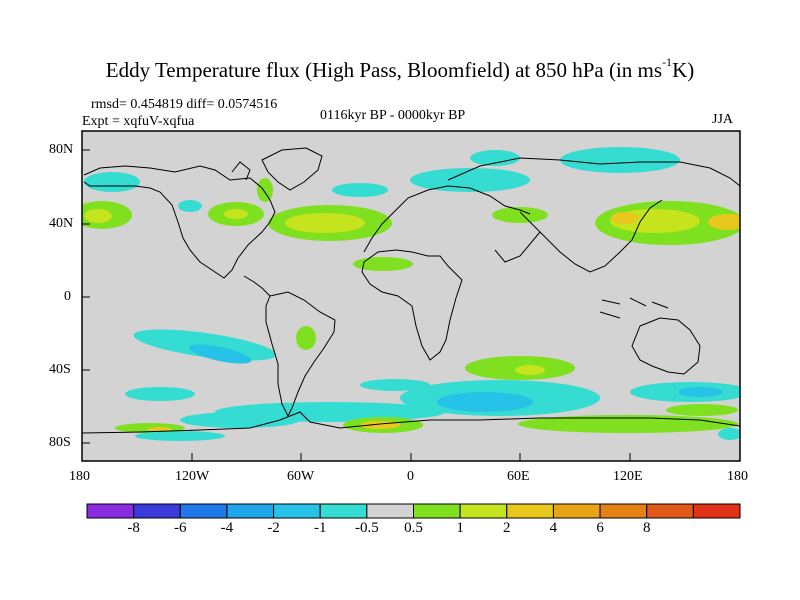 This screenshot has height=600, width=800. Describe the element at coordinates (273, 528) in the screenshot. I see `colorbar-label: -2` at that location.